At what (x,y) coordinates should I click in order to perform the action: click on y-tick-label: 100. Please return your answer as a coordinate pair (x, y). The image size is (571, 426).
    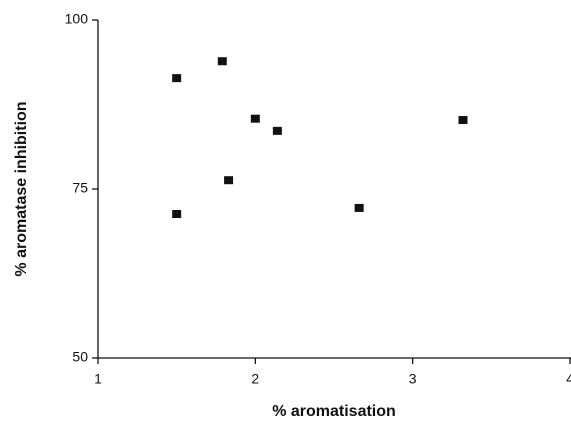
    Looking at the image, I should click on (77, 19).